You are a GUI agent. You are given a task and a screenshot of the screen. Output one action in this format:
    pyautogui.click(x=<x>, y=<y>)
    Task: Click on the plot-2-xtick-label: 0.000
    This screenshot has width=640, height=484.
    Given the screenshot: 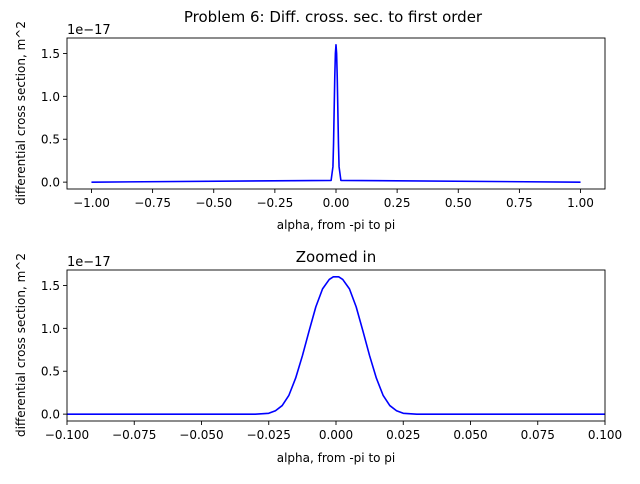 What is the action you would take?
    pyautogui.click(x=336, y=435)
    